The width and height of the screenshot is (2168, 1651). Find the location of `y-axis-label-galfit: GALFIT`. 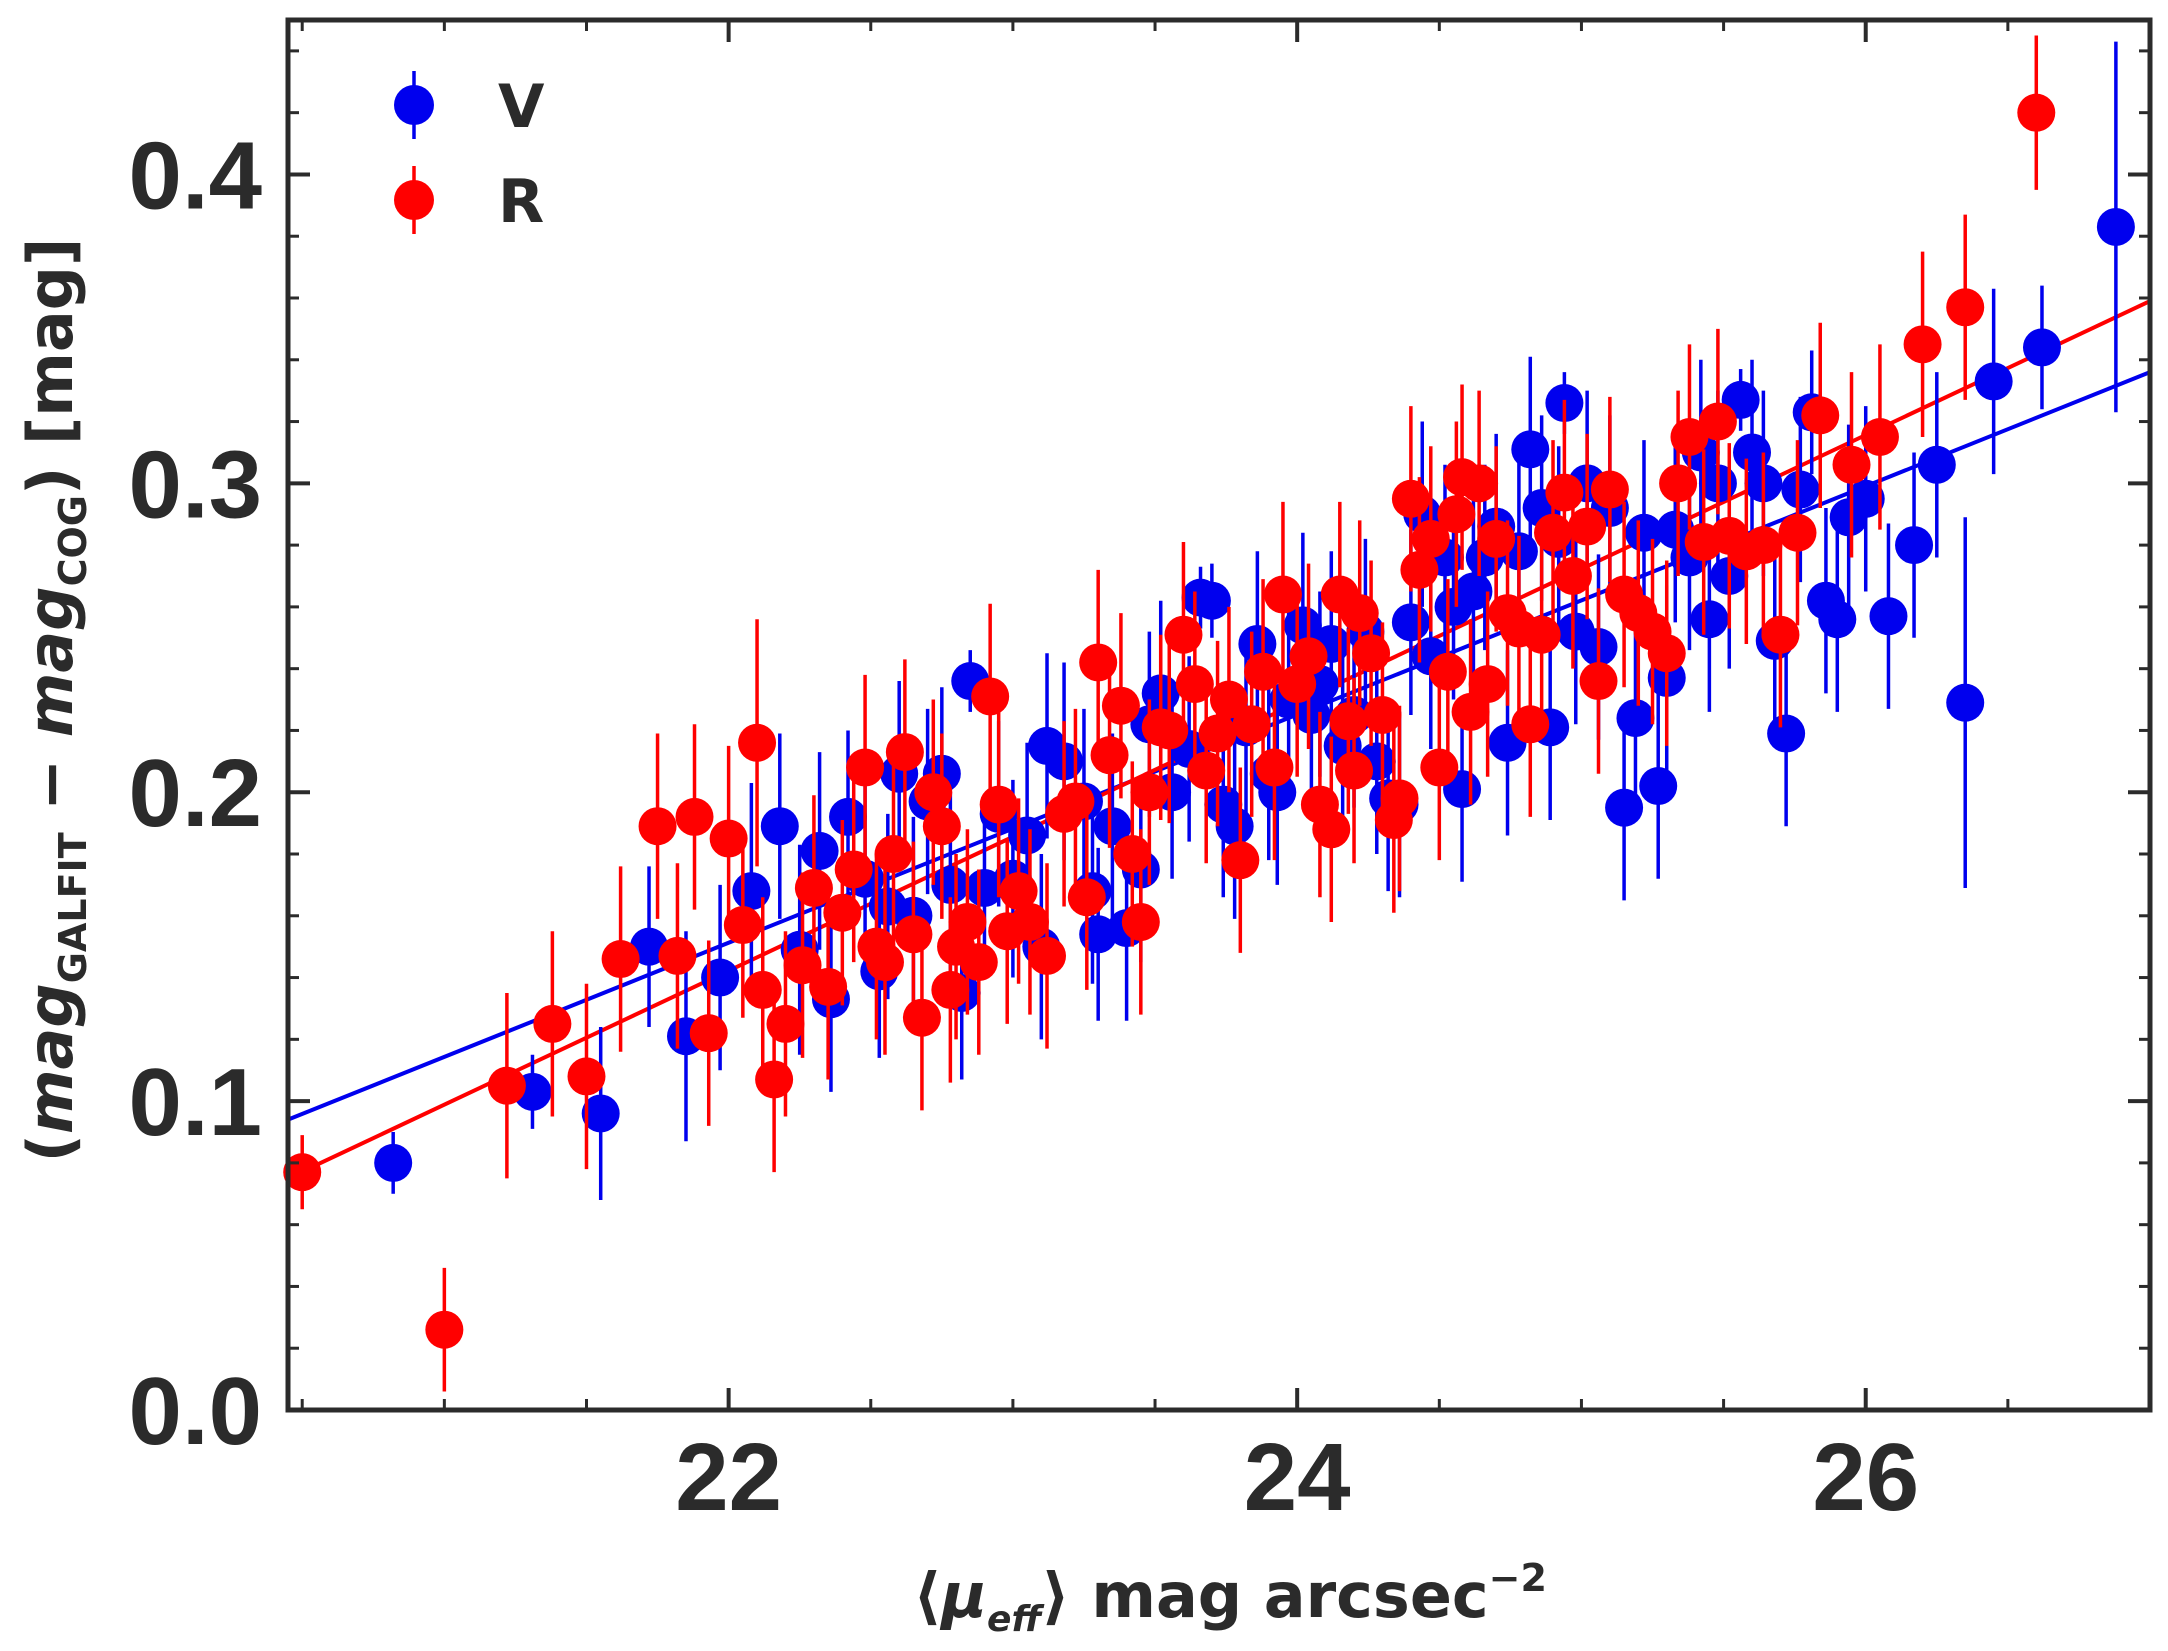

y-axis-label-galfit: GALFIT is located at coordinates (73, 907).